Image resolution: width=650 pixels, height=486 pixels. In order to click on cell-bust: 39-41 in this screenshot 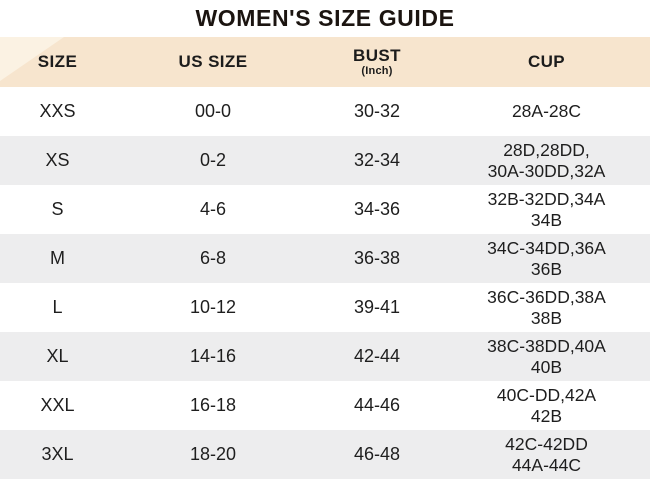, I will do `click(377, 307)`.